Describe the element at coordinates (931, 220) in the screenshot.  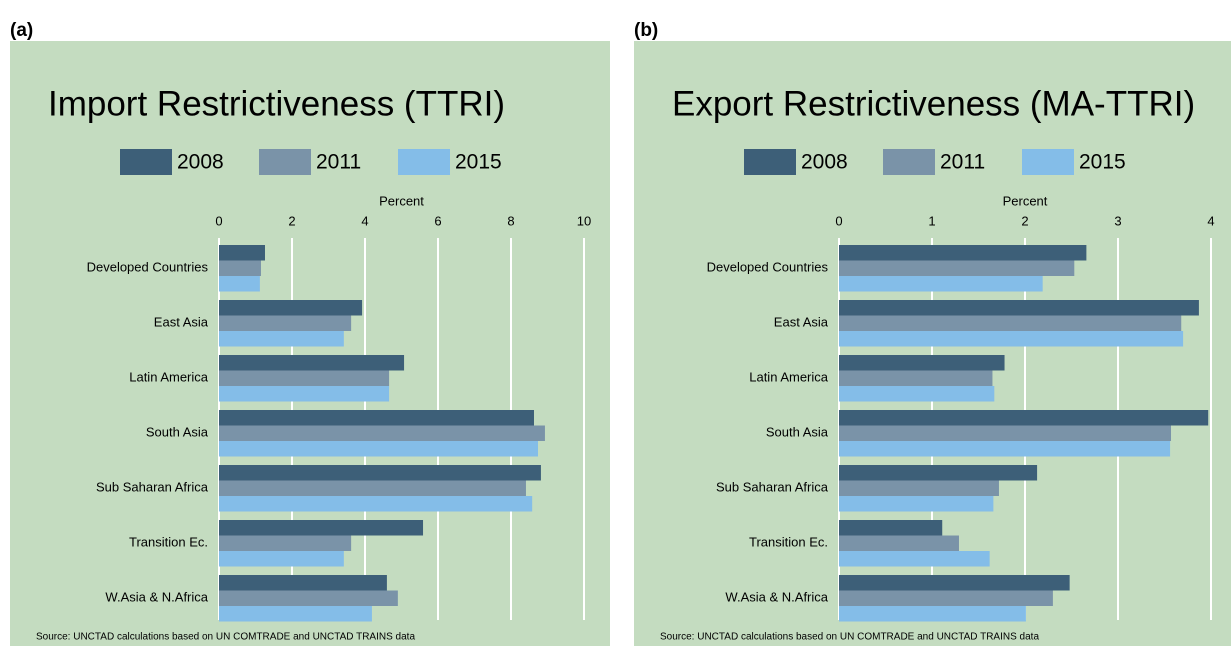
I see `x-tick-label: 1` at that location.